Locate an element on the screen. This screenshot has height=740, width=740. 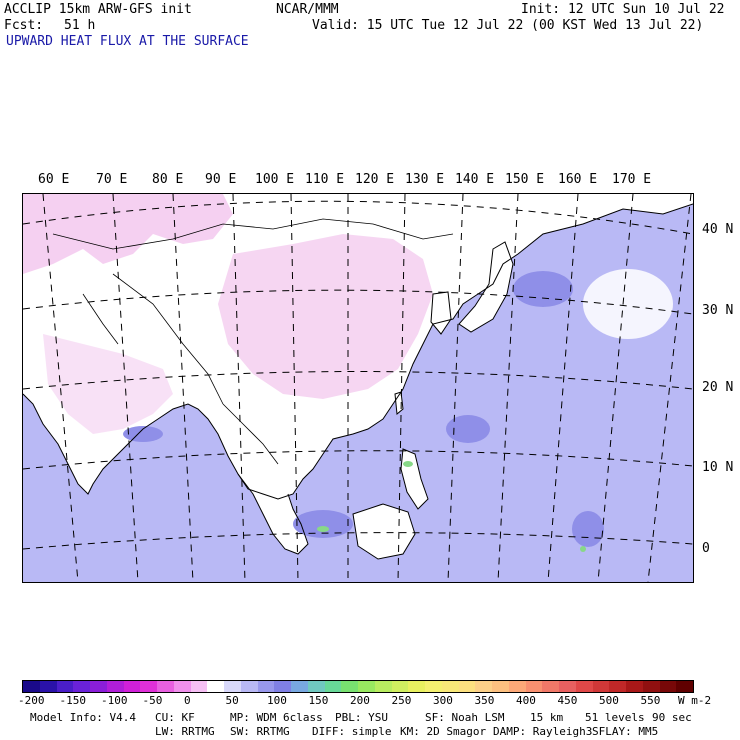
colorbar-label: 300 is located at coordinates (443, 700).